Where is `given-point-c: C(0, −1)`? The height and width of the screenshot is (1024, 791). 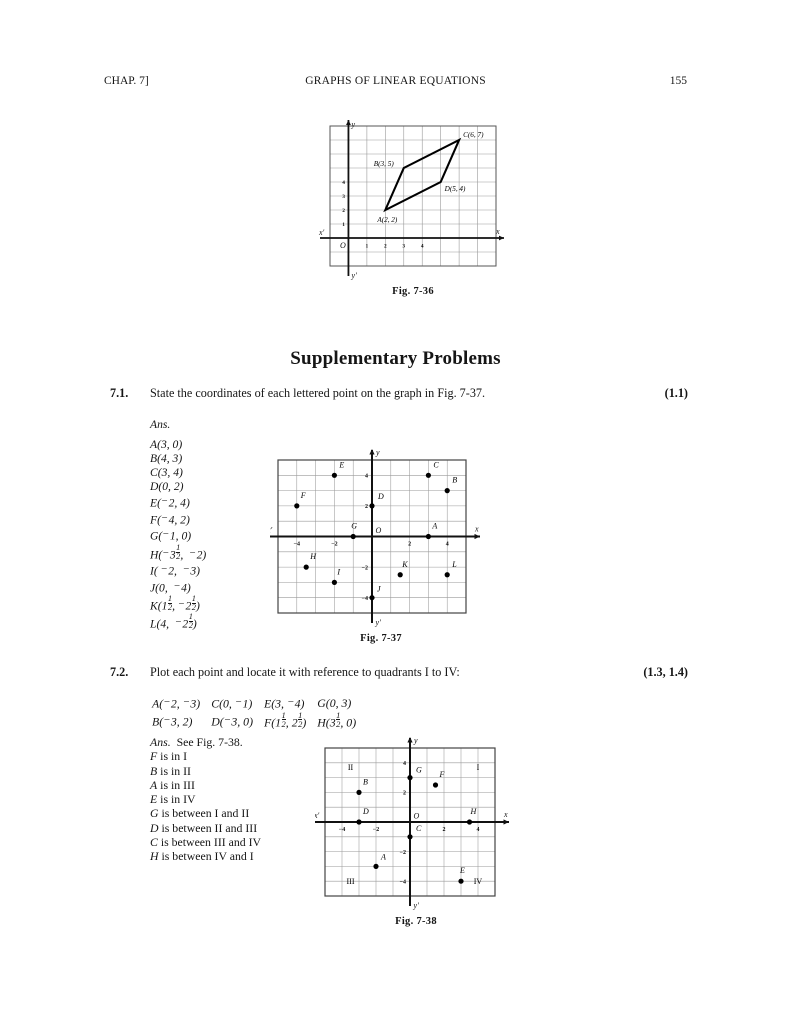
given-point-c: C(0, −1) is located at coordinates (232, 703).